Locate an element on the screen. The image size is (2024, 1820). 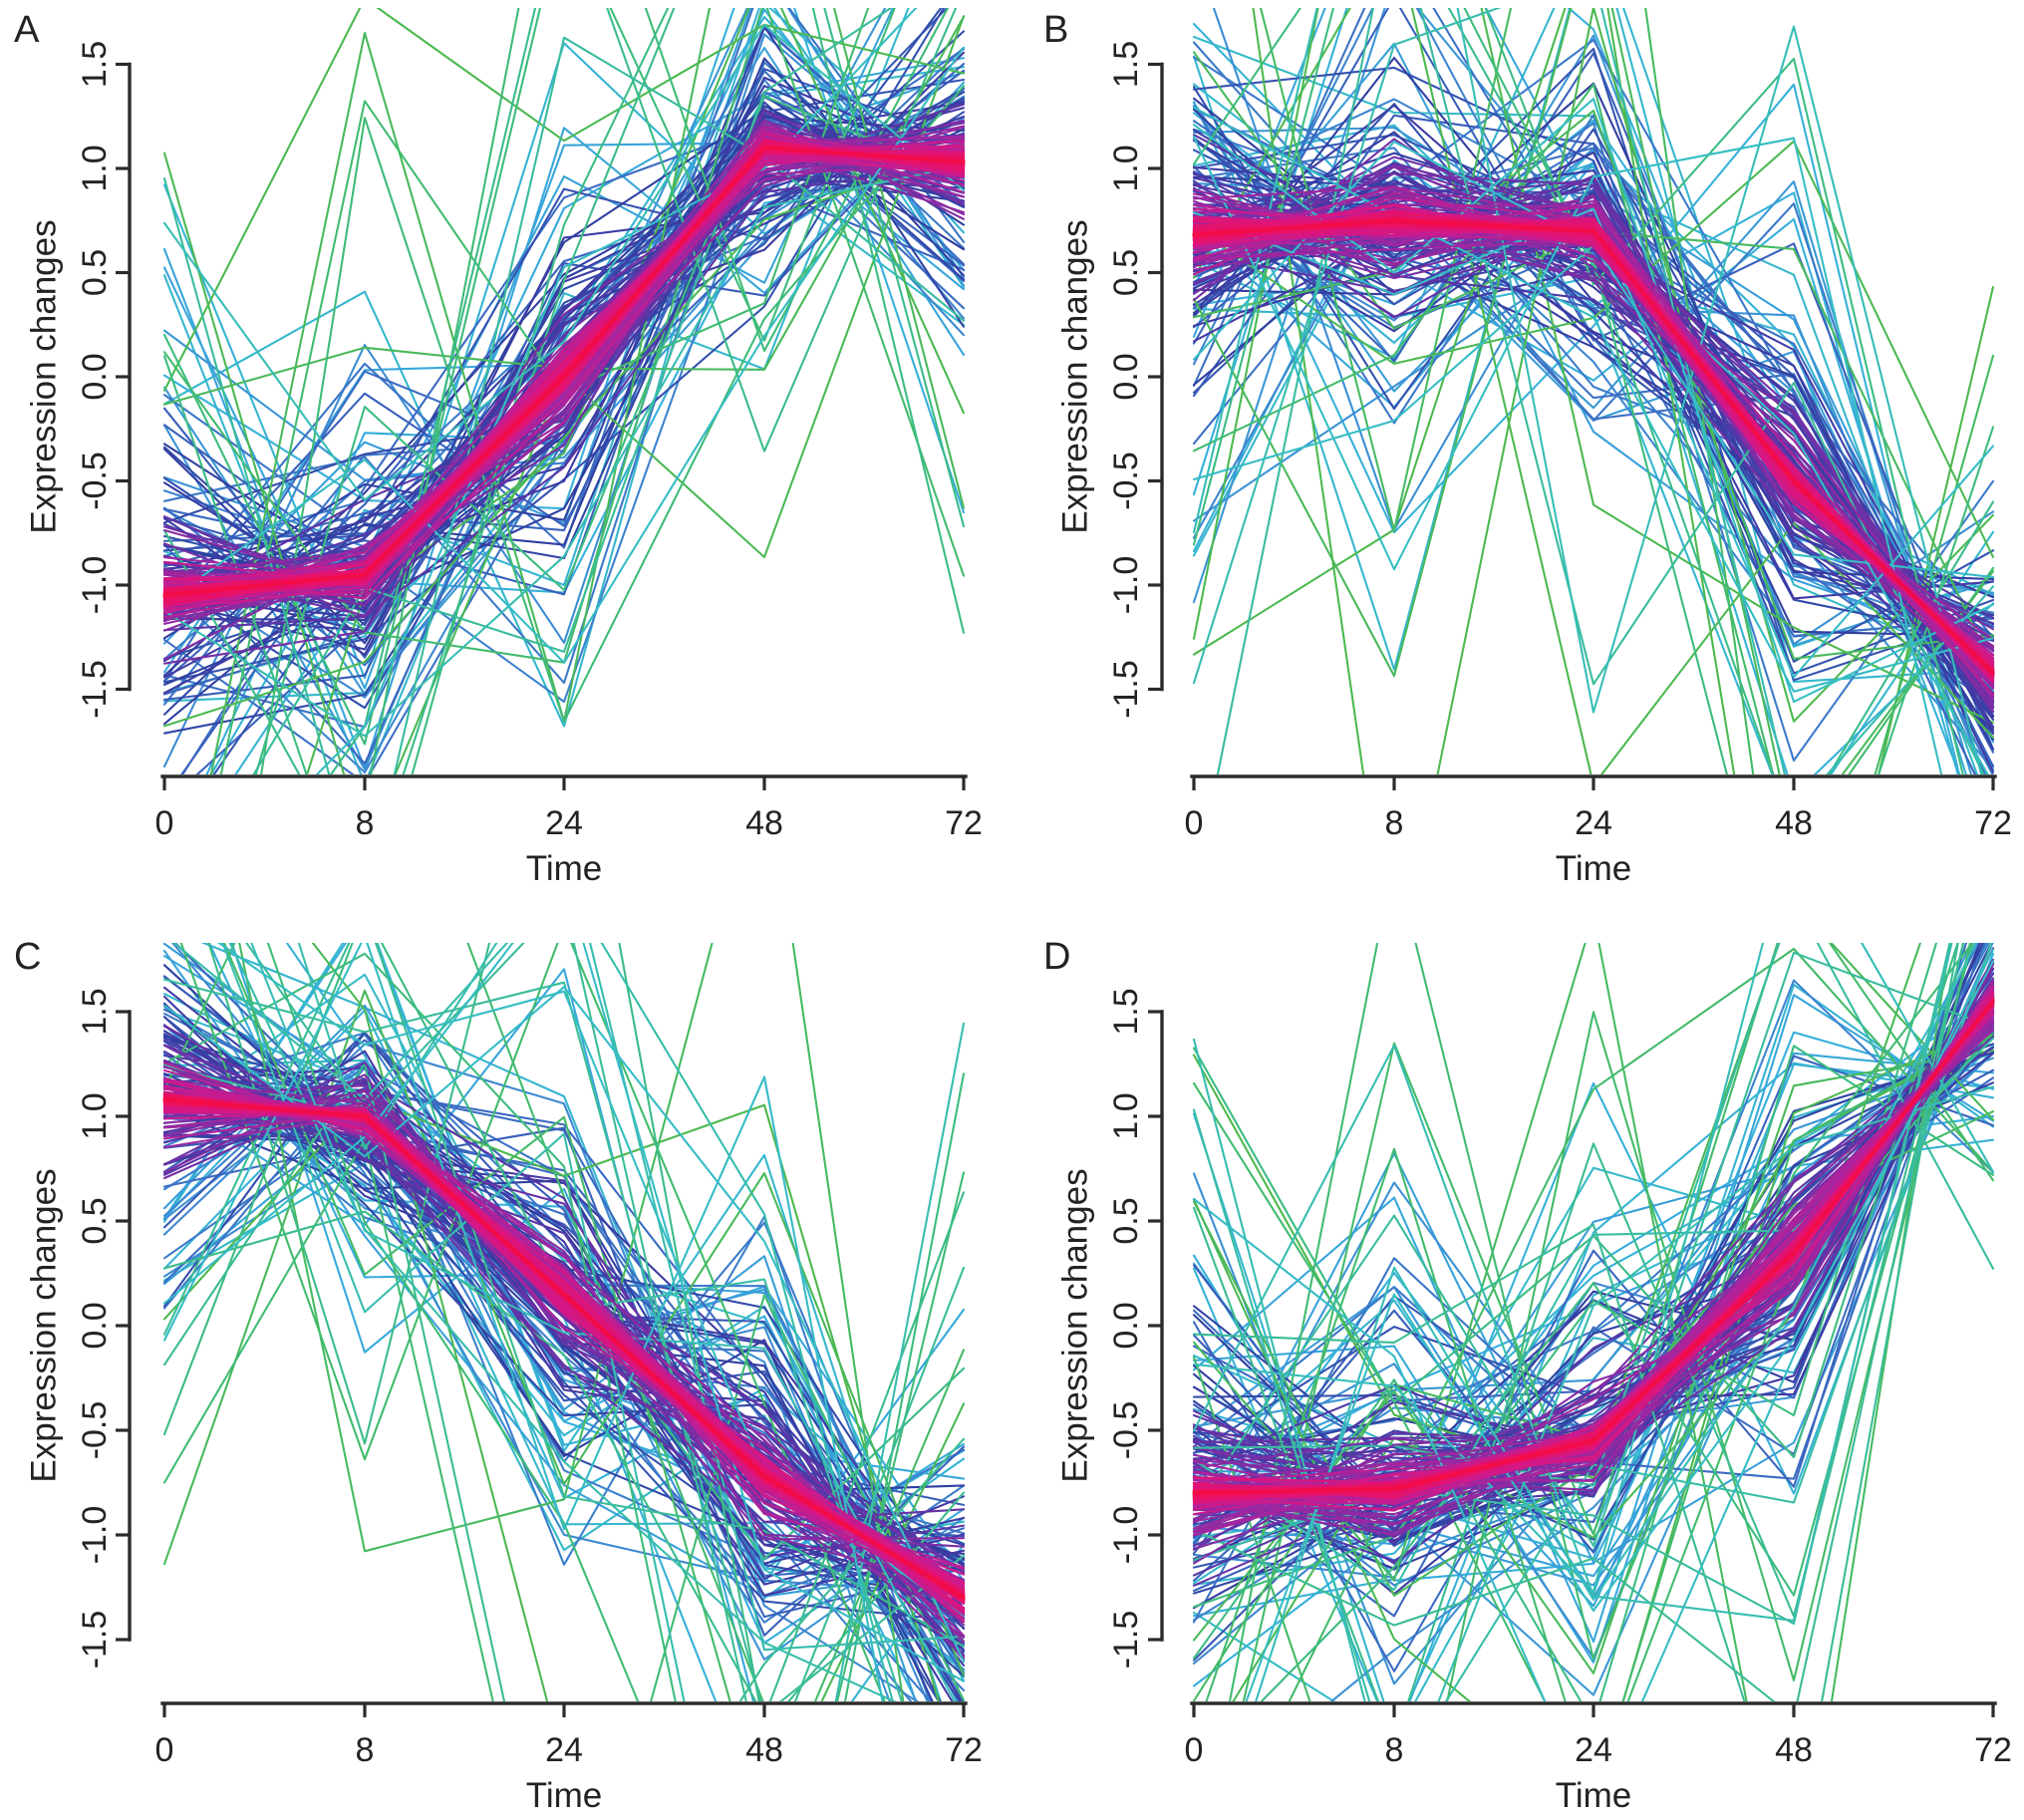
panel-letter: C is located at coordinates (27, 957).